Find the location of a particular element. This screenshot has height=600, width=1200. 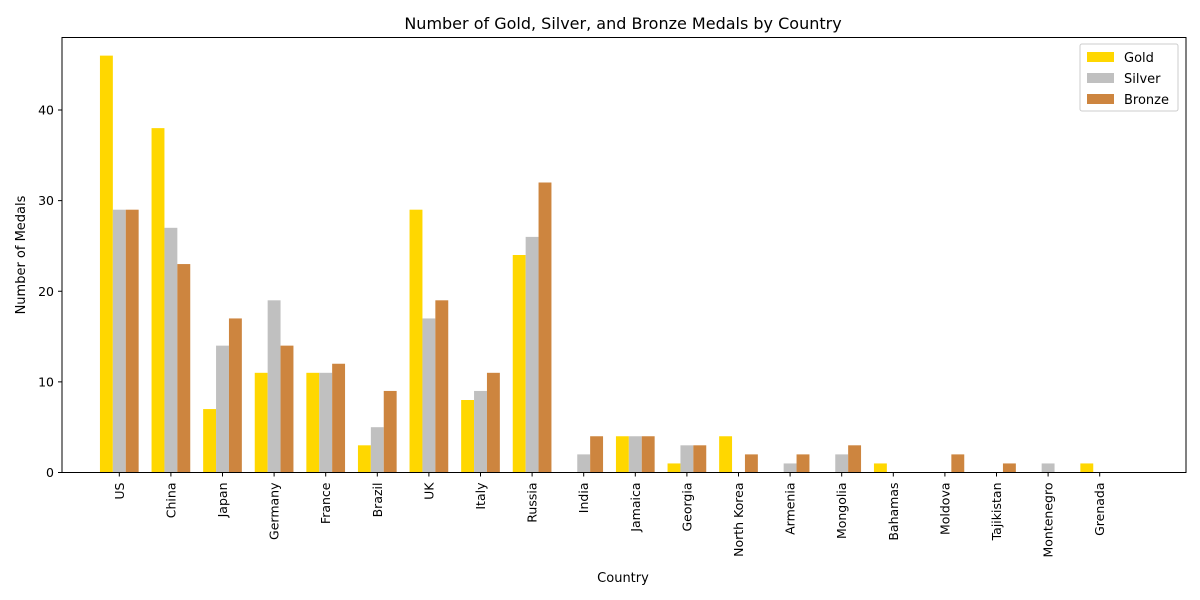

bar-silver-jamaica is located at coordinates (635, 454).